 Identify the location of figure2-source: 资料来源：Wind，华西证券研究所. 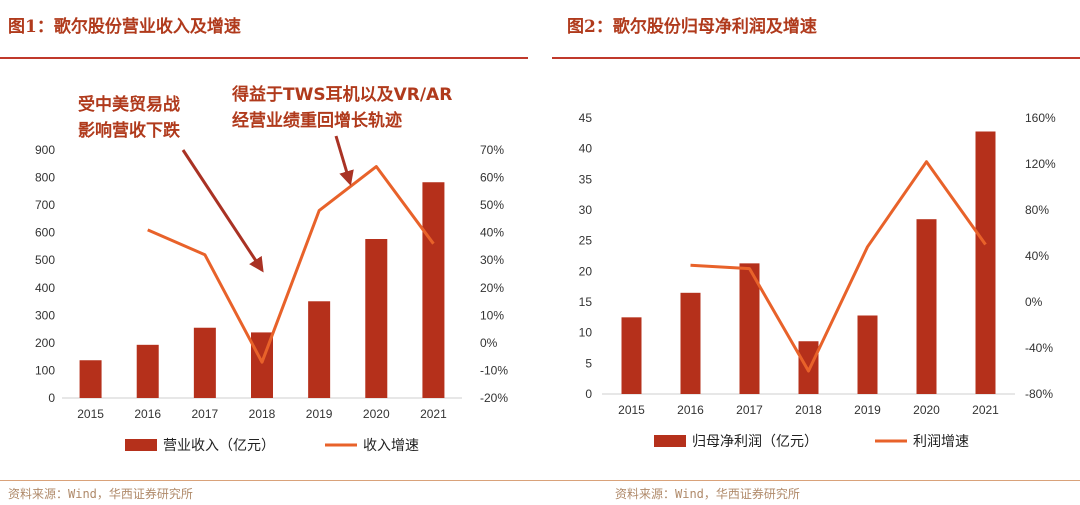
(707, 494).